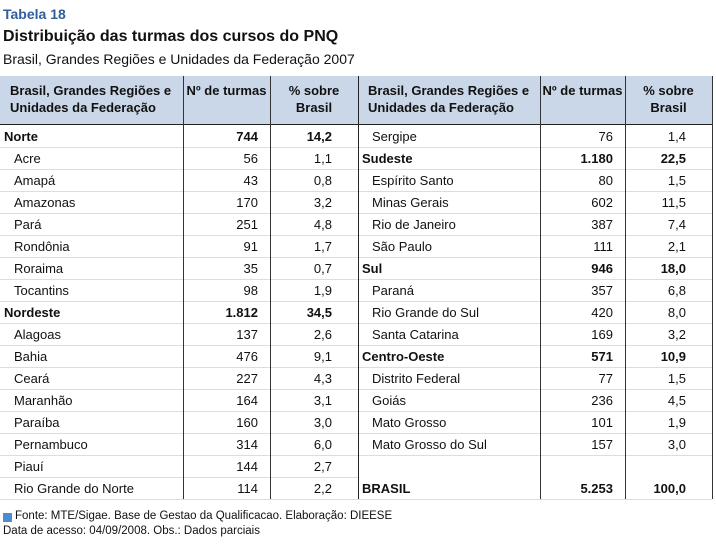 The width and height of the screenshot is (716, 549). Describe the element at coordinates (582, 335) in the screenshot. I see `cell: 169` at that location.